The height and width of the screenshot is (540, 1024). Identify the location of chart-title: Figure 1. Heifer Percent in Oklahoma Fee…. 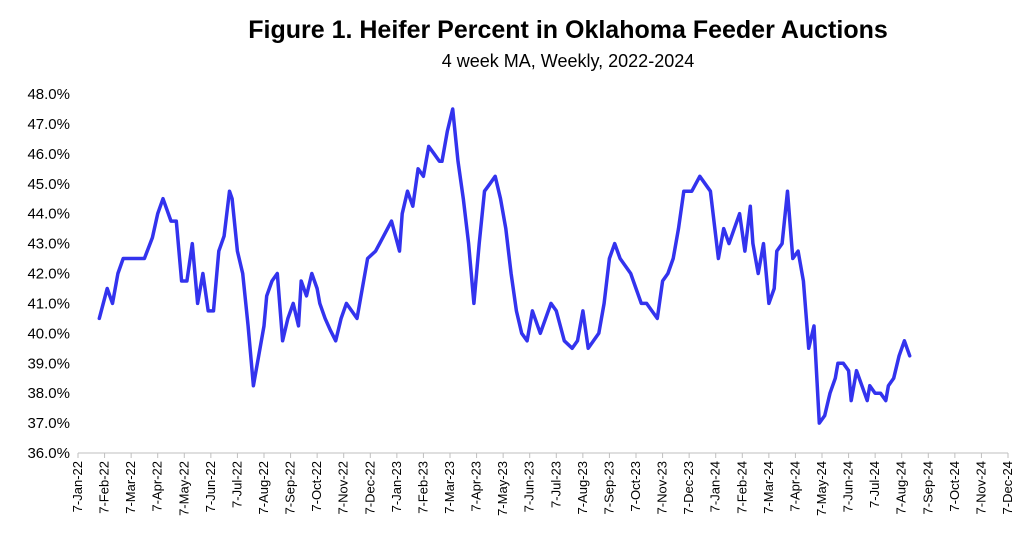
(568, 30).